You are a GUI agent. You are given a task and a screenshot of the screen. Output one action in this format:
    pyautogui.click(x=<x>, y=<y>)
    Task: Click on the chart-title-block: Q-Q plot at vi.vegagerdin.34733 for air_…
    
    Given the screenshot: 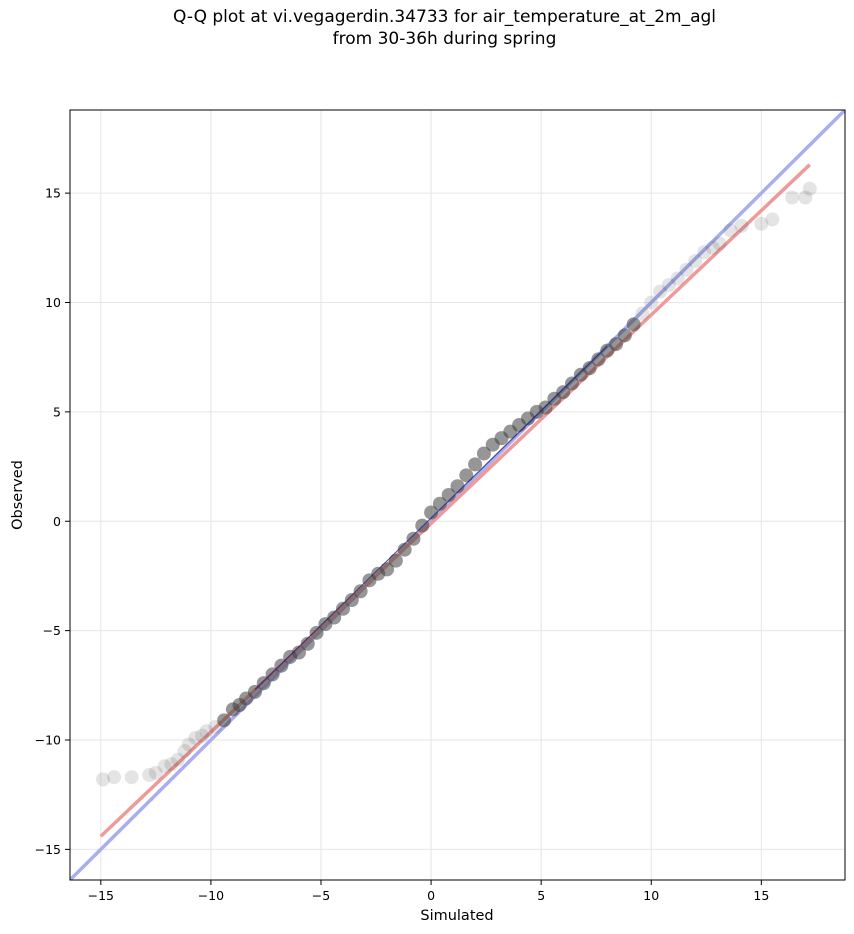 What is the action you would take?
    pyautogui.click(x=427, y=28)
    